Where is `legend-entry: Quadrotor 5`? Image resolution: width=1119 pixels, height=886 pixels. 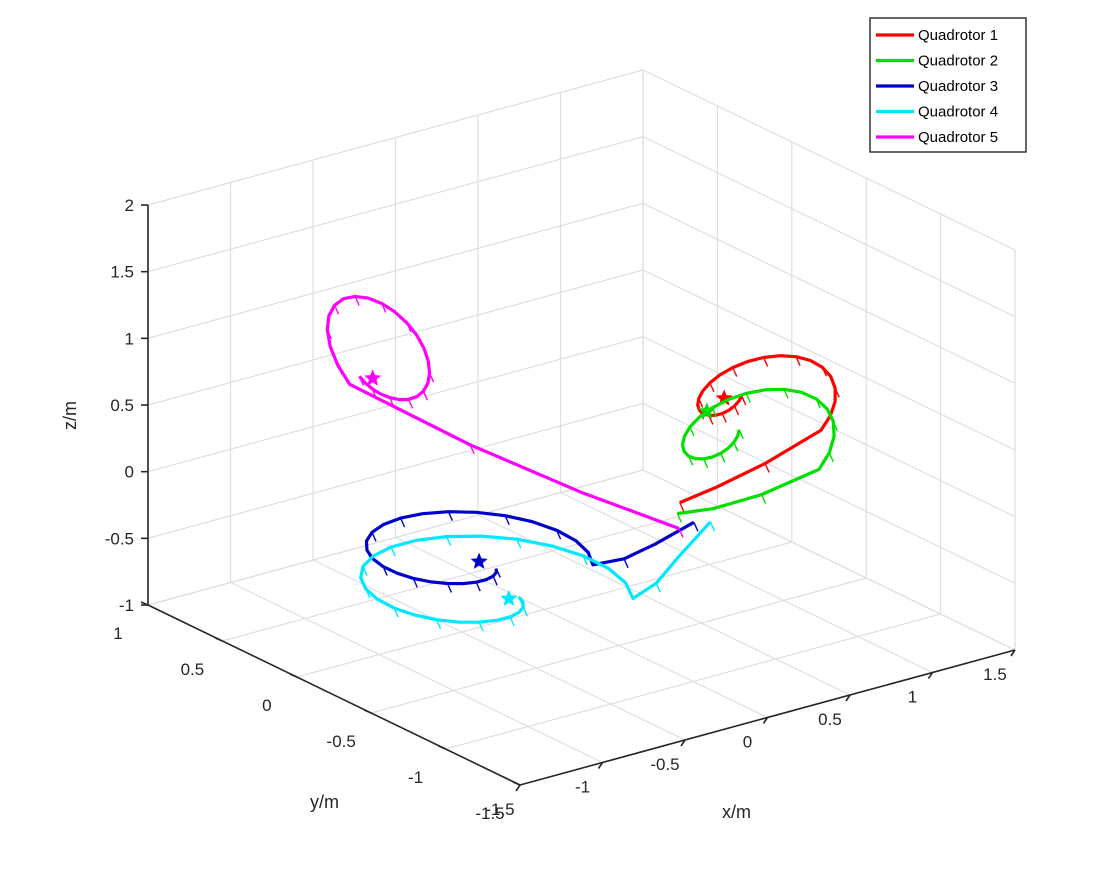
legend-entry: Quadrotor 5 is located at coordinates (958, 137).